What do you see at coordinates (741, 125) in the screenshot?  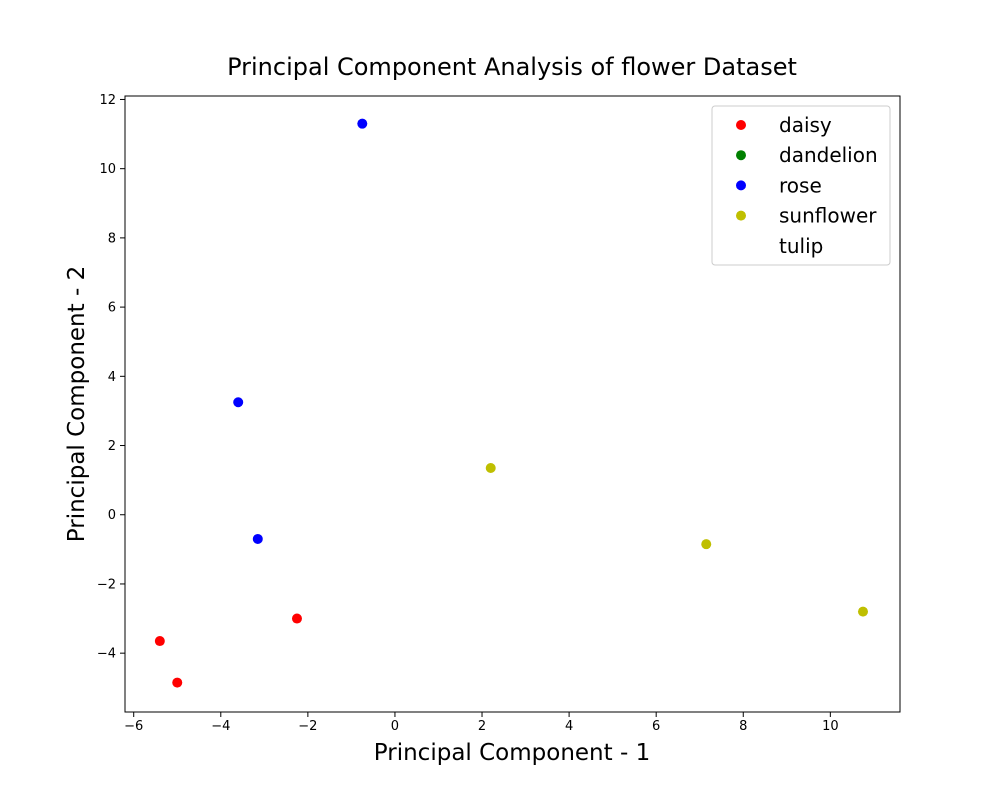 I see `legend-marker-daisy` at bounding box center [741, 125].